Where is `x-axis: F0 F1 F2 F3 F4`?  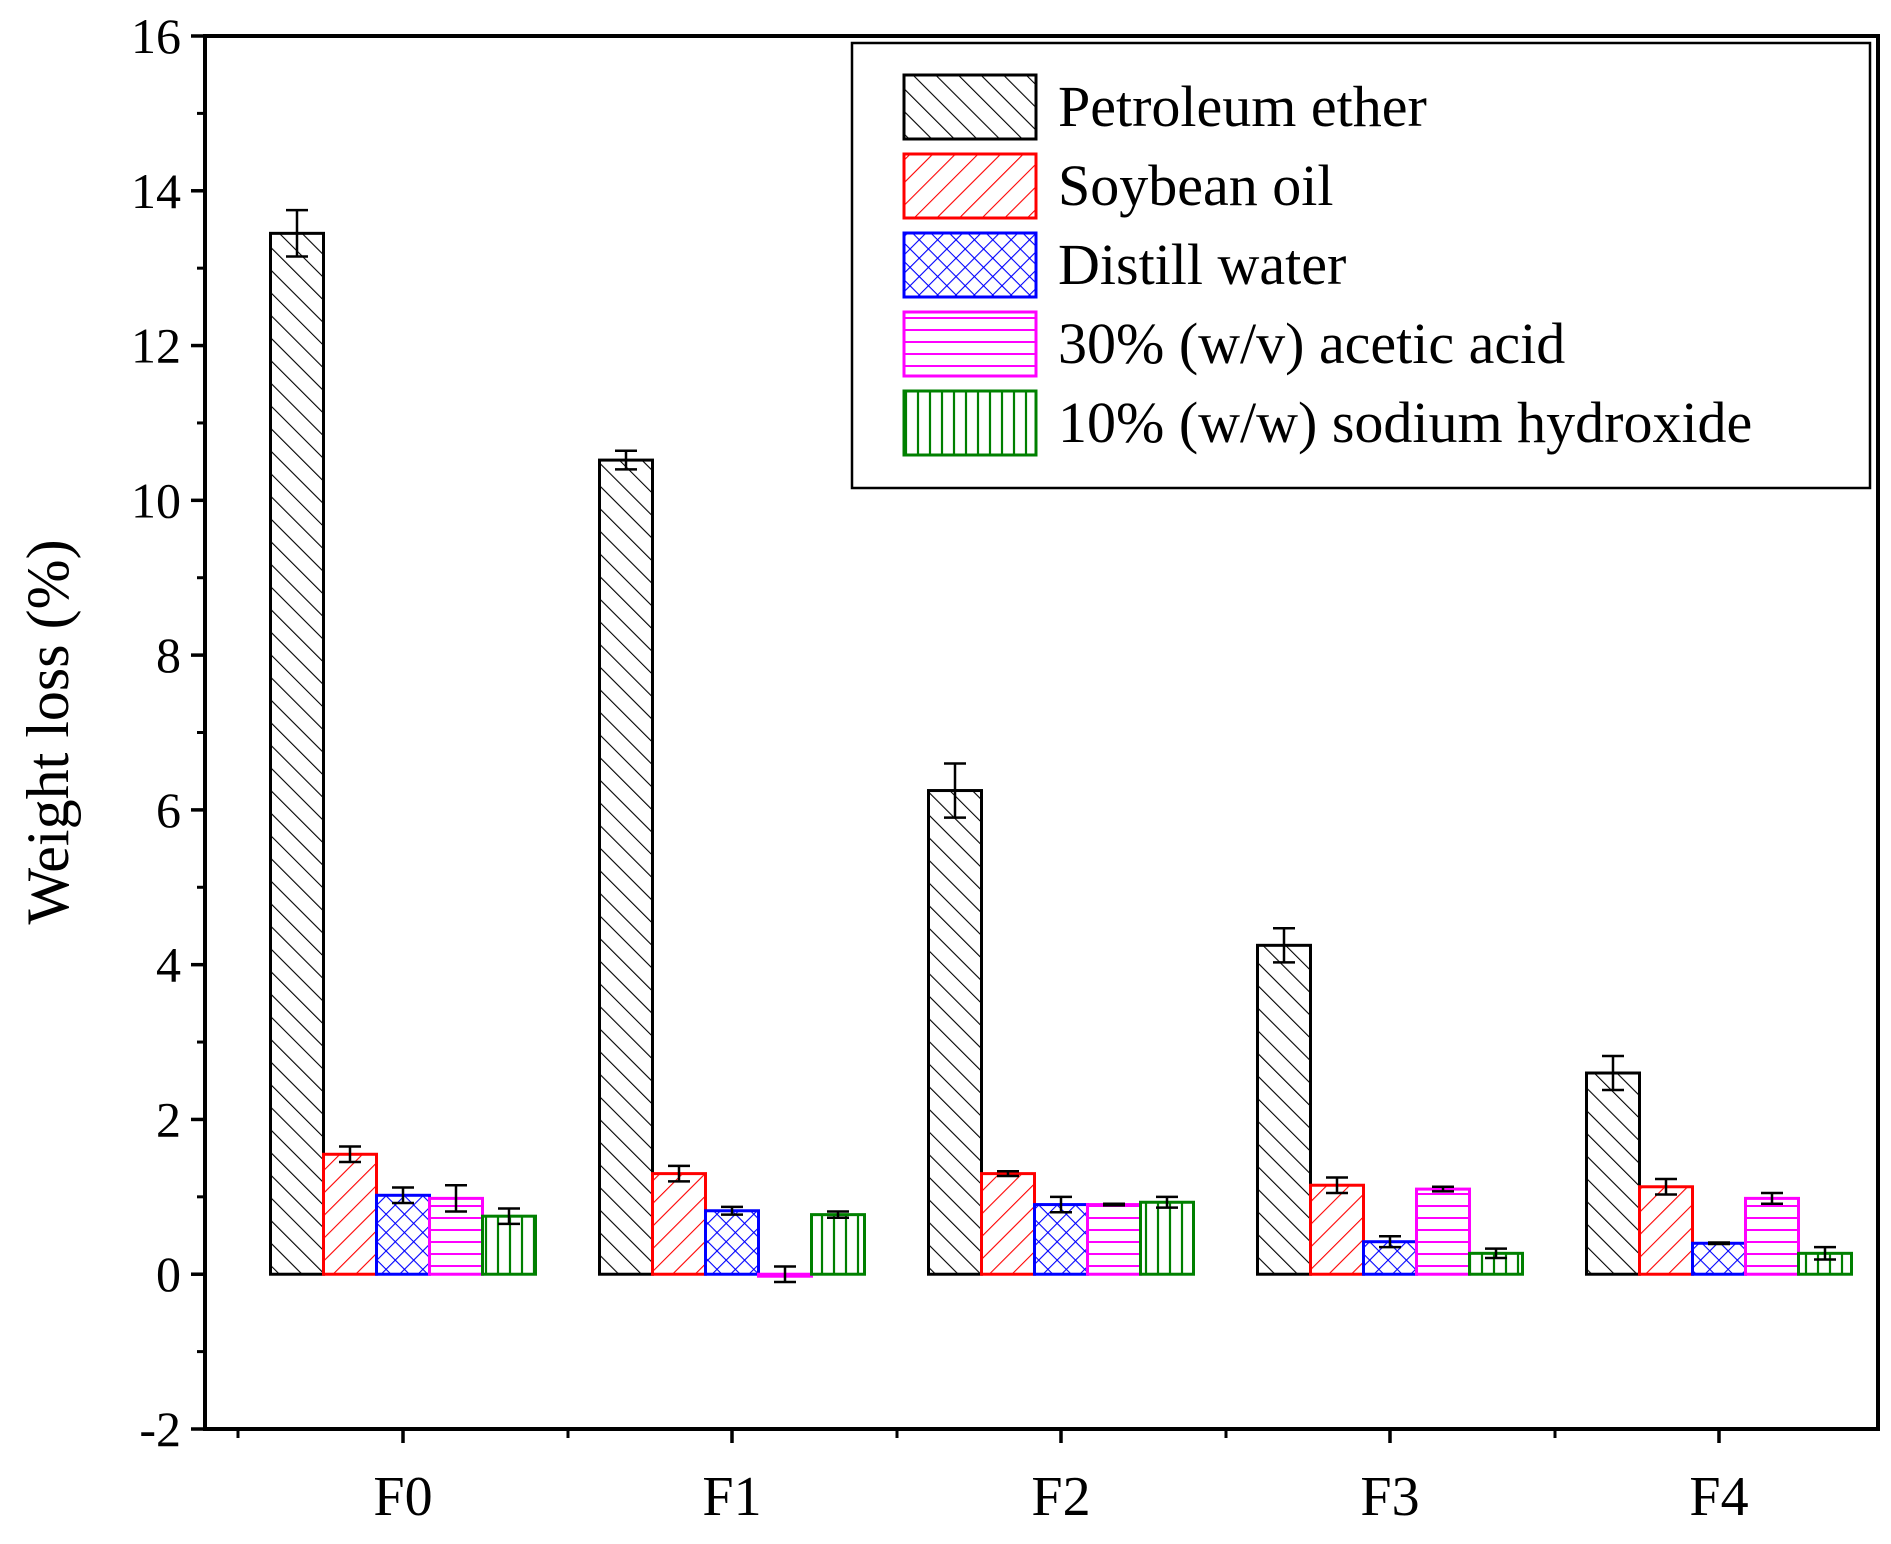
x-axis: F0 F1 F2 F3 F4 is located at coordinates (992, 1478).